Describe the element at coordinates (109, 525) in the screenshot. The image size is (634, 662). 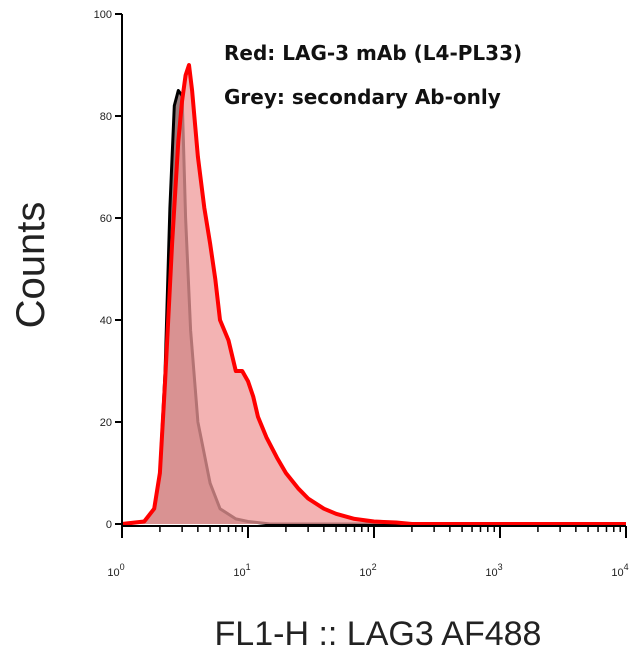
I see `y-tick-label: 0` at that location.